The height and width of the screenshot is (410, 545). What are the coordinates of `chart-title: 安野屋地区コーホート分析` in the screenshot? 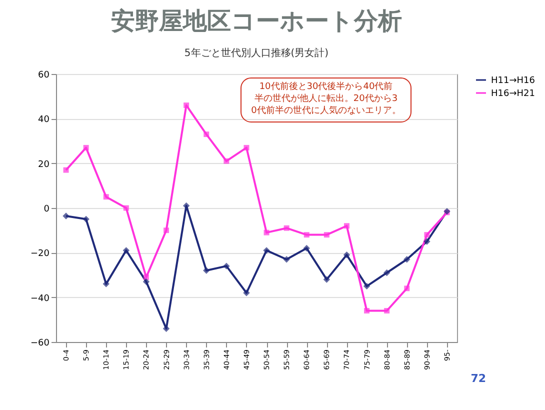 It's located at (256, 21).